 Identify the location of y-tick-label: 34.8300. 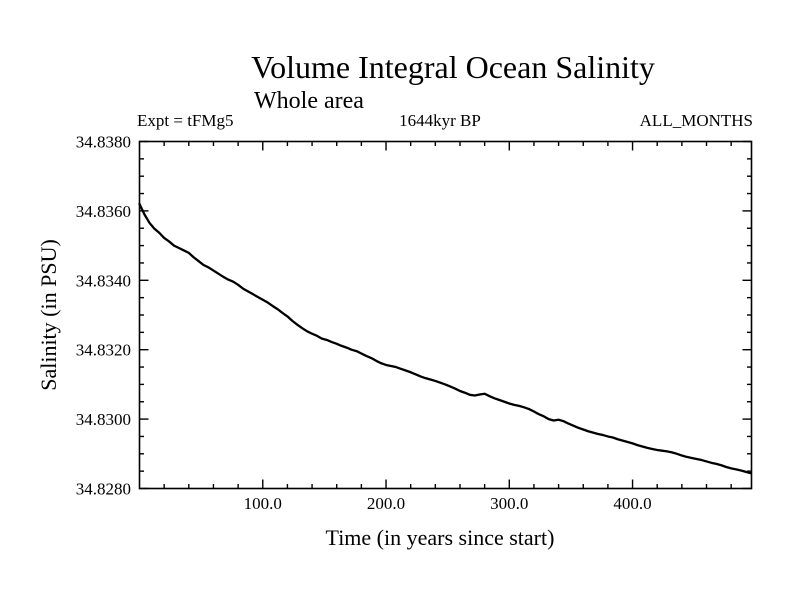
(103, 419).